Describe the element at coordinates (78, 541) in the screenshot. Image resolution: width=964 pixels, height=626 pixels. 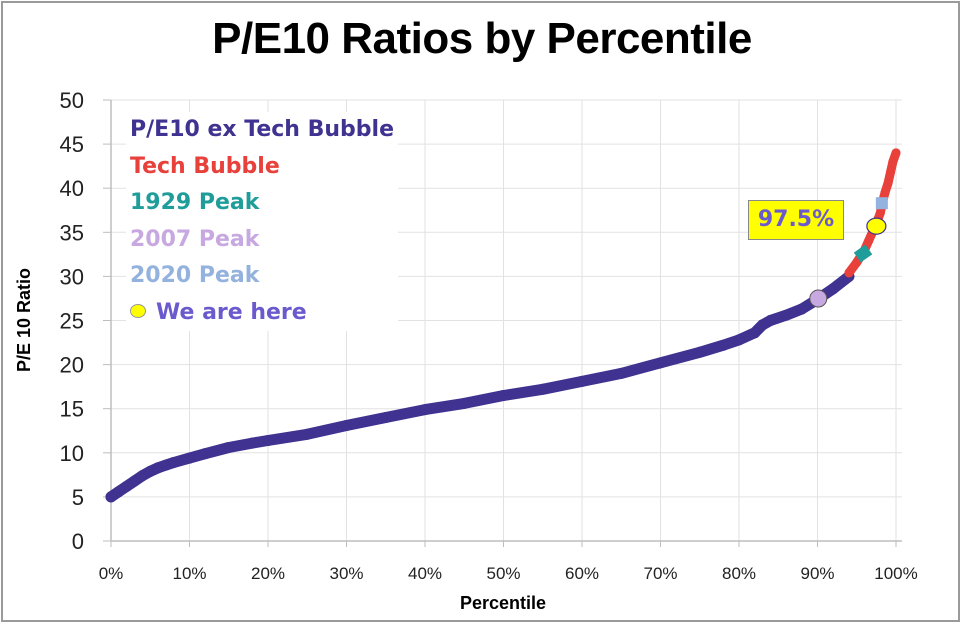
I see `y-tick-label: 0` at that location.